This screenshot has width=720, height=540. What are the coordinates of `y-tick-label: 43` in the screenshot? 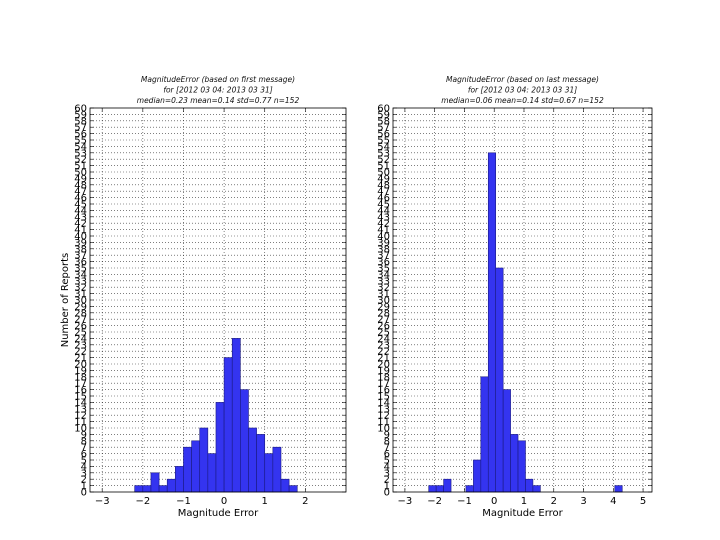 It's located at (80, 217).